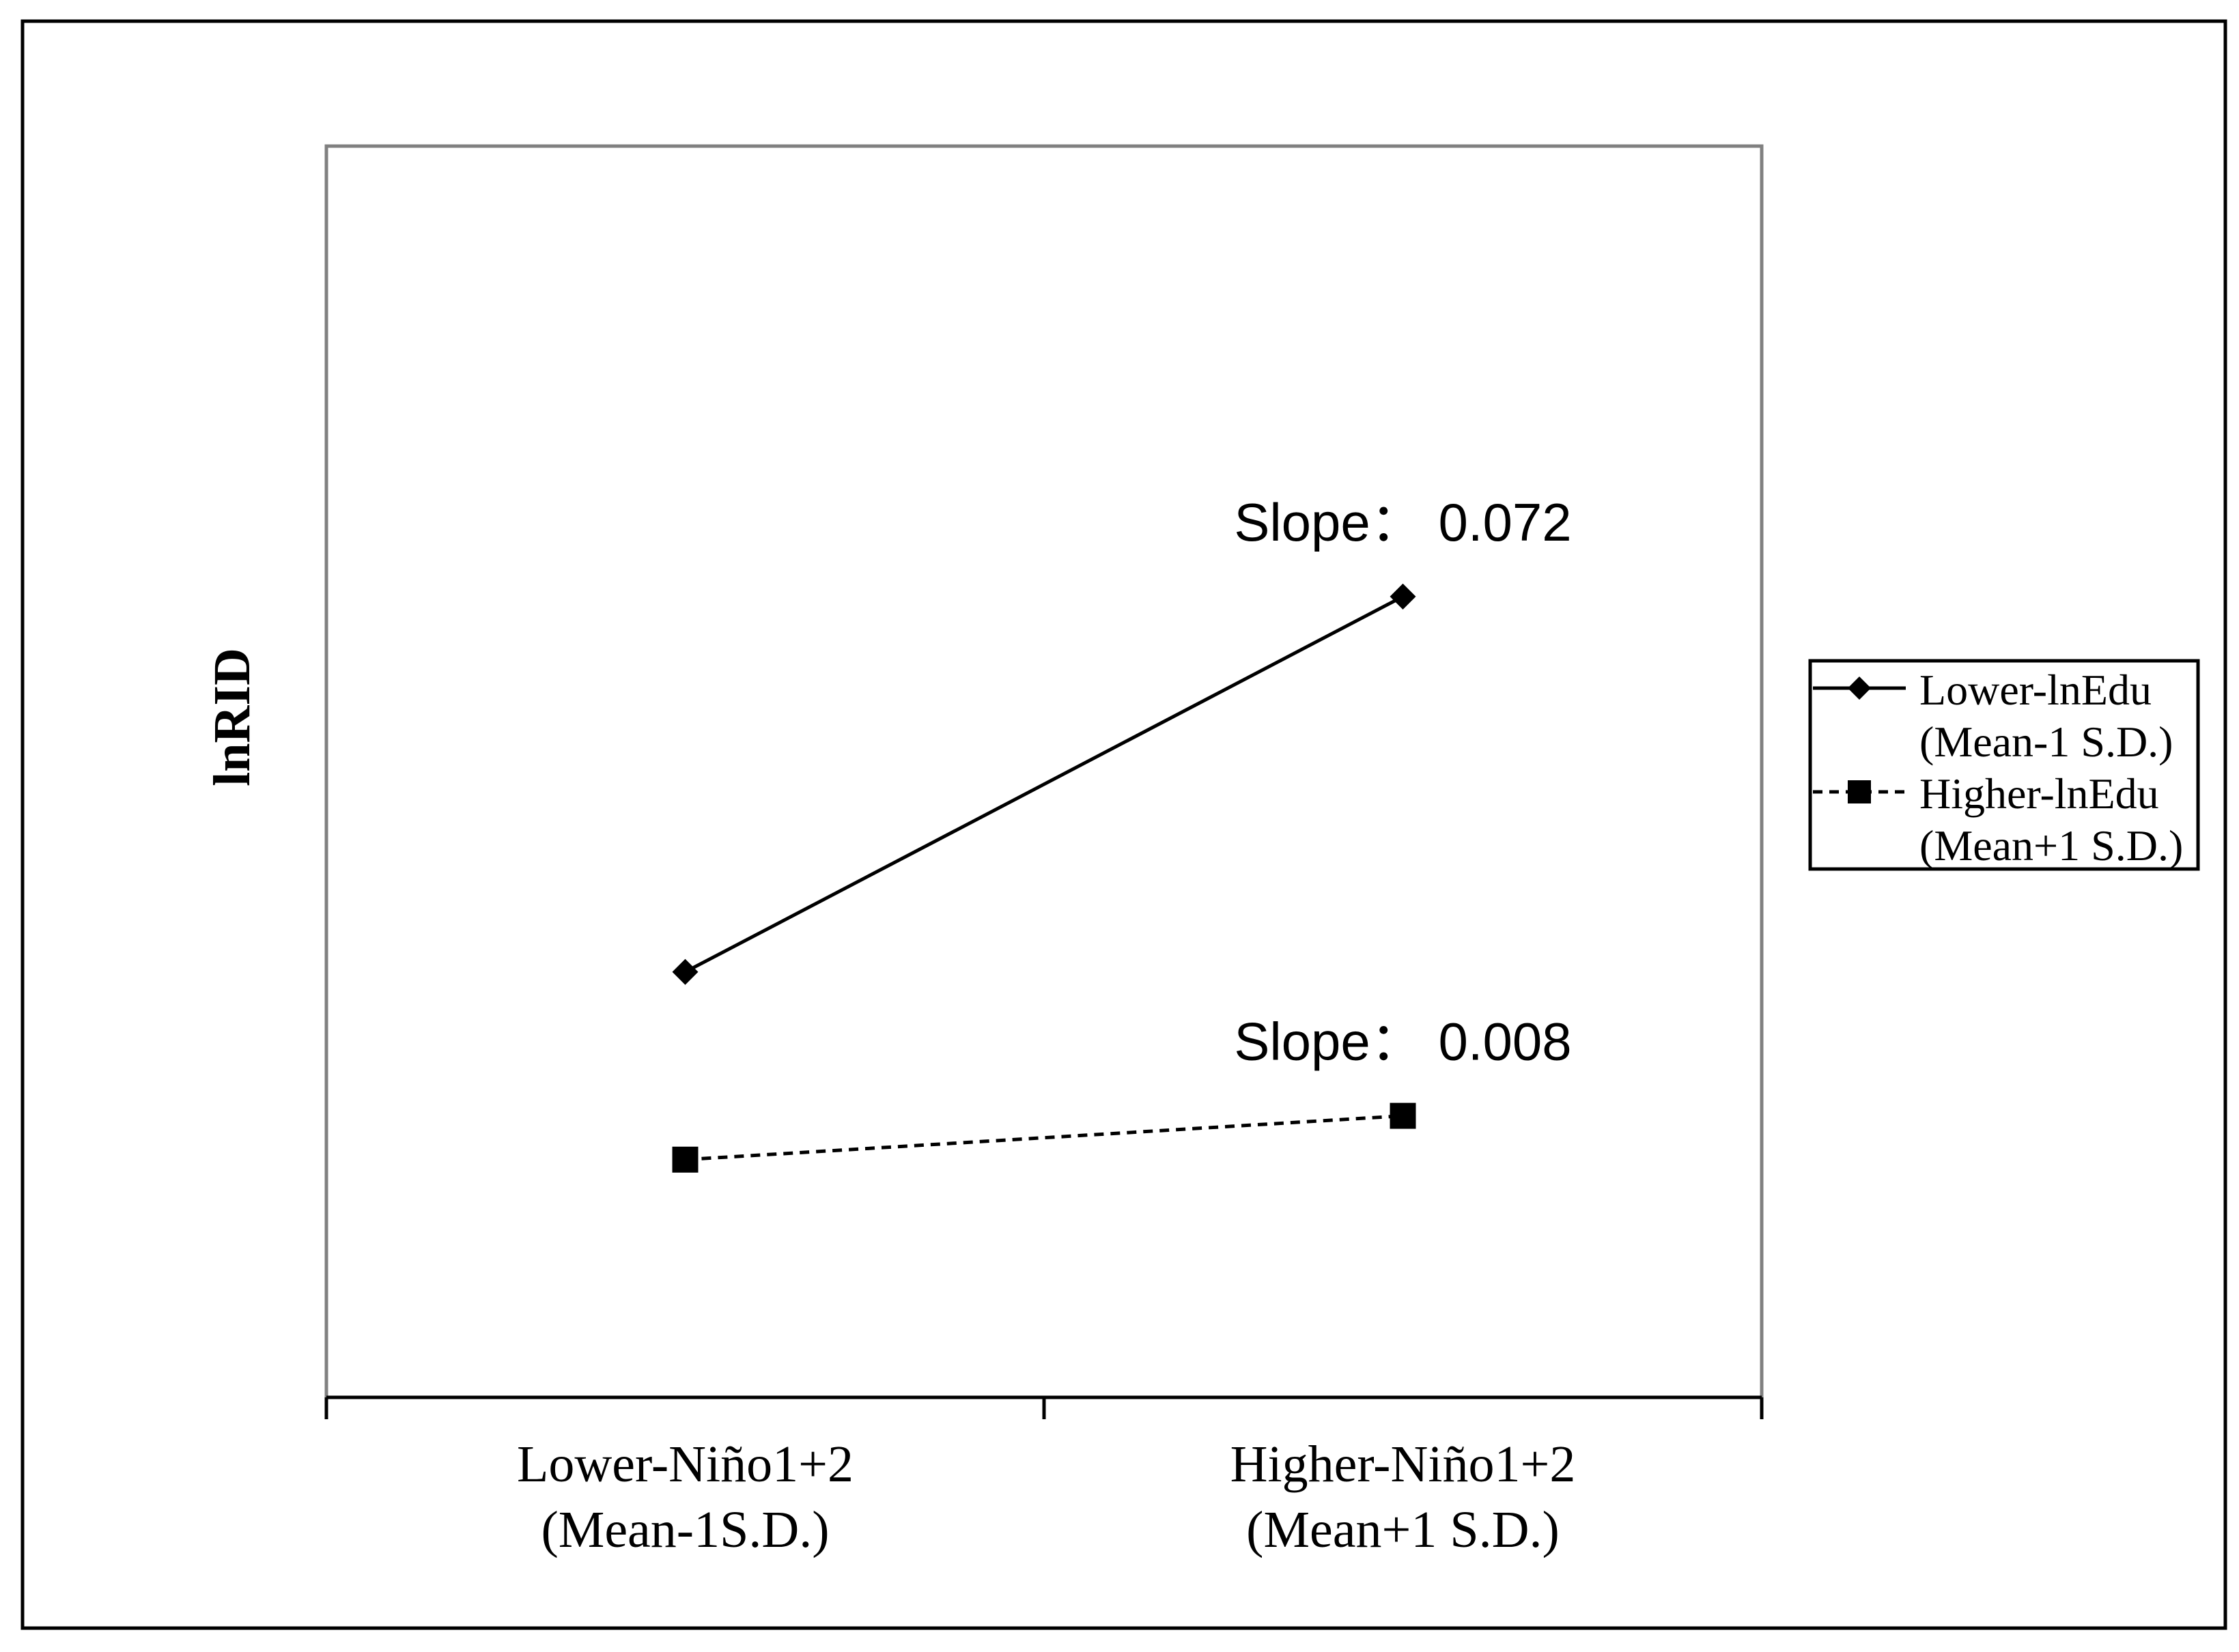 Image resolution: width=2239 pixels, height=1652 pixels. I want to click on x-tick-label: Higher-Niño1+2 (Mean+1 S.D.), so click(1403, 1497).